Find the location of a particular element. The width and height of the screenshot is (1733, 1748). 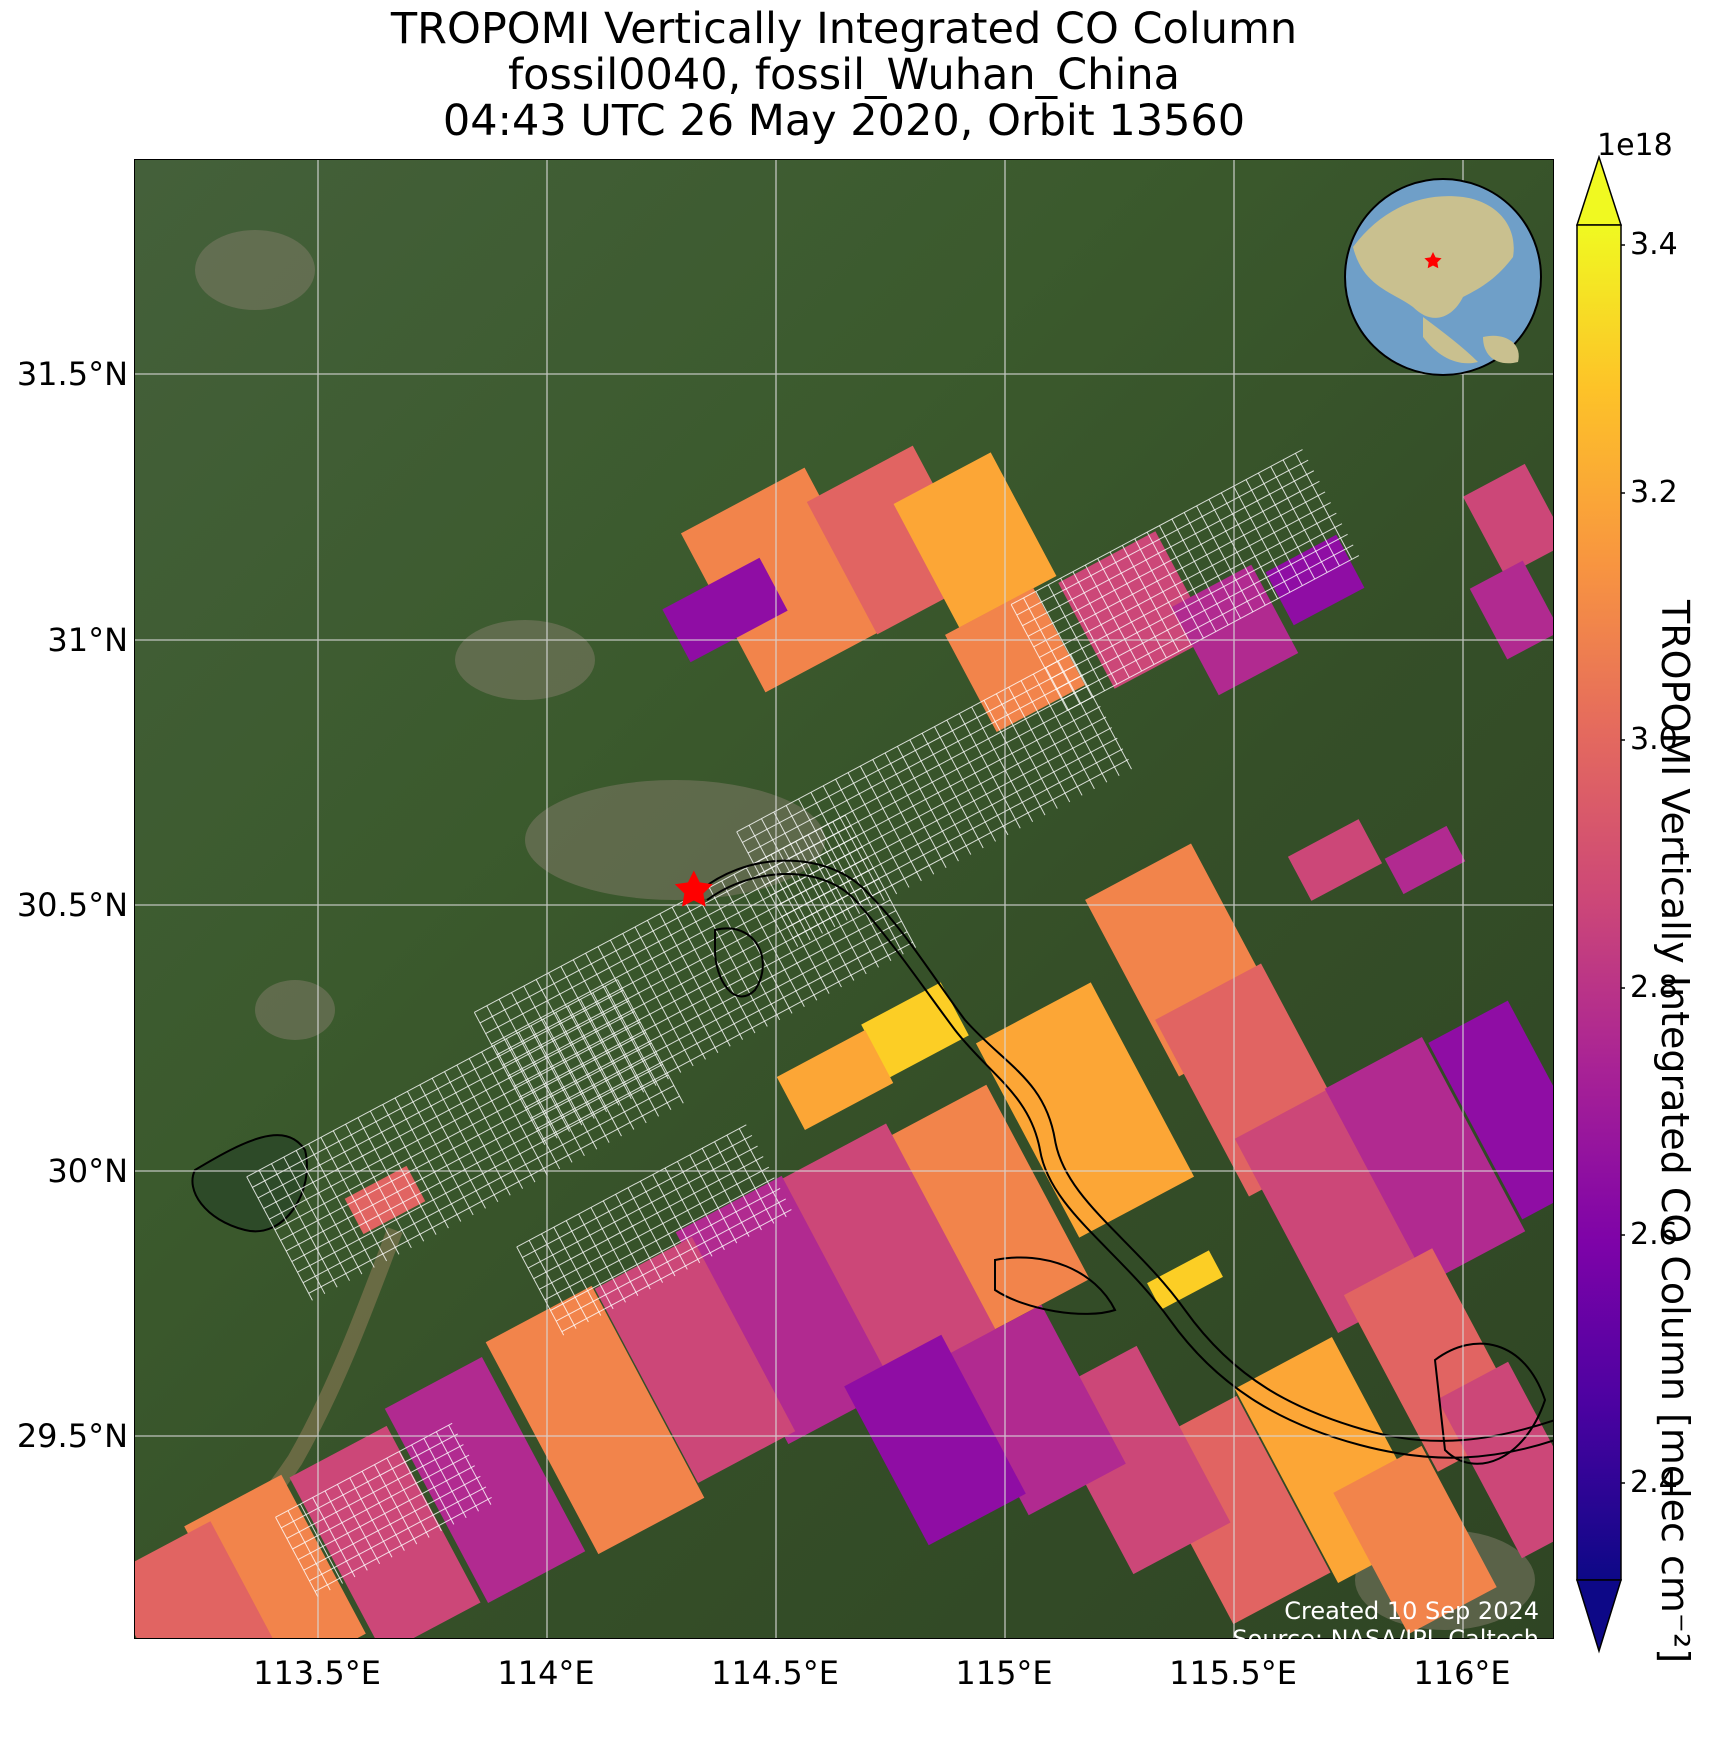

lon-tick-label: 115.5°E is located at coordinates (1233, 1673).